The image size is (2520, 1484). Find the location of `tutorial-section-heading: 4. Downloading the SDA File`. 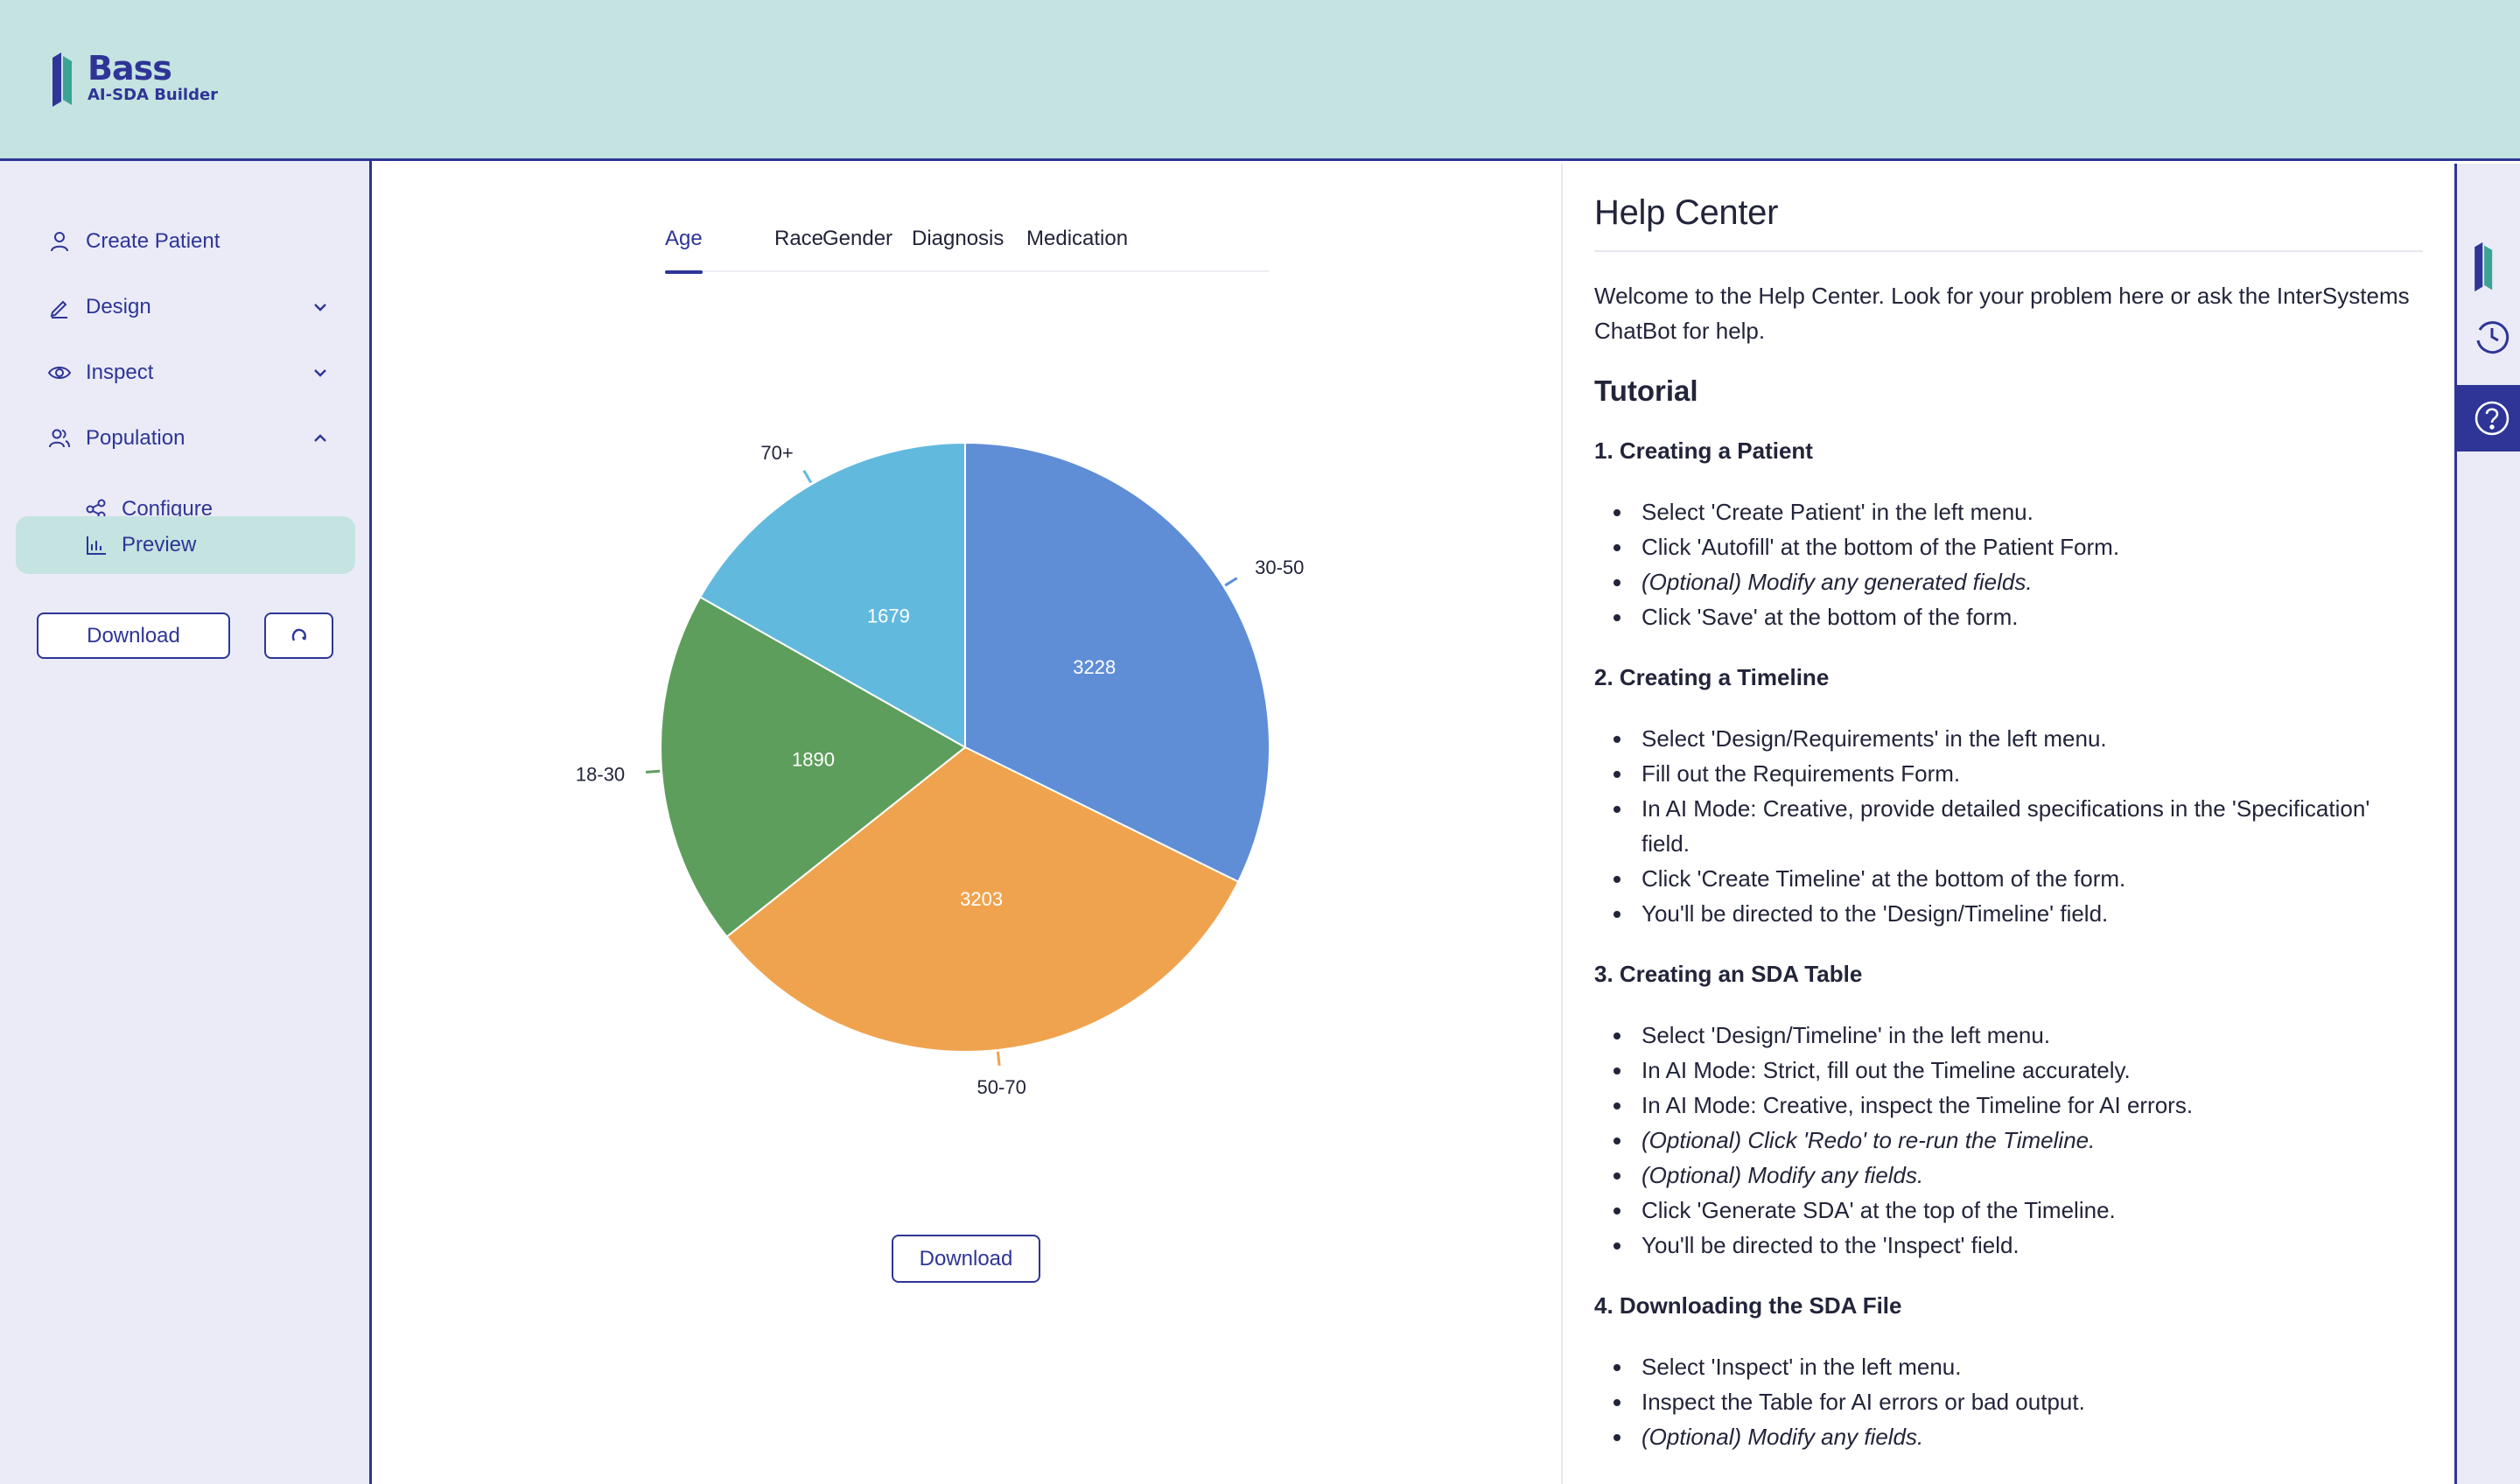

tutorial-section-heading: 4. Downloading the SDA File is located at coordinates (1748, 1305).